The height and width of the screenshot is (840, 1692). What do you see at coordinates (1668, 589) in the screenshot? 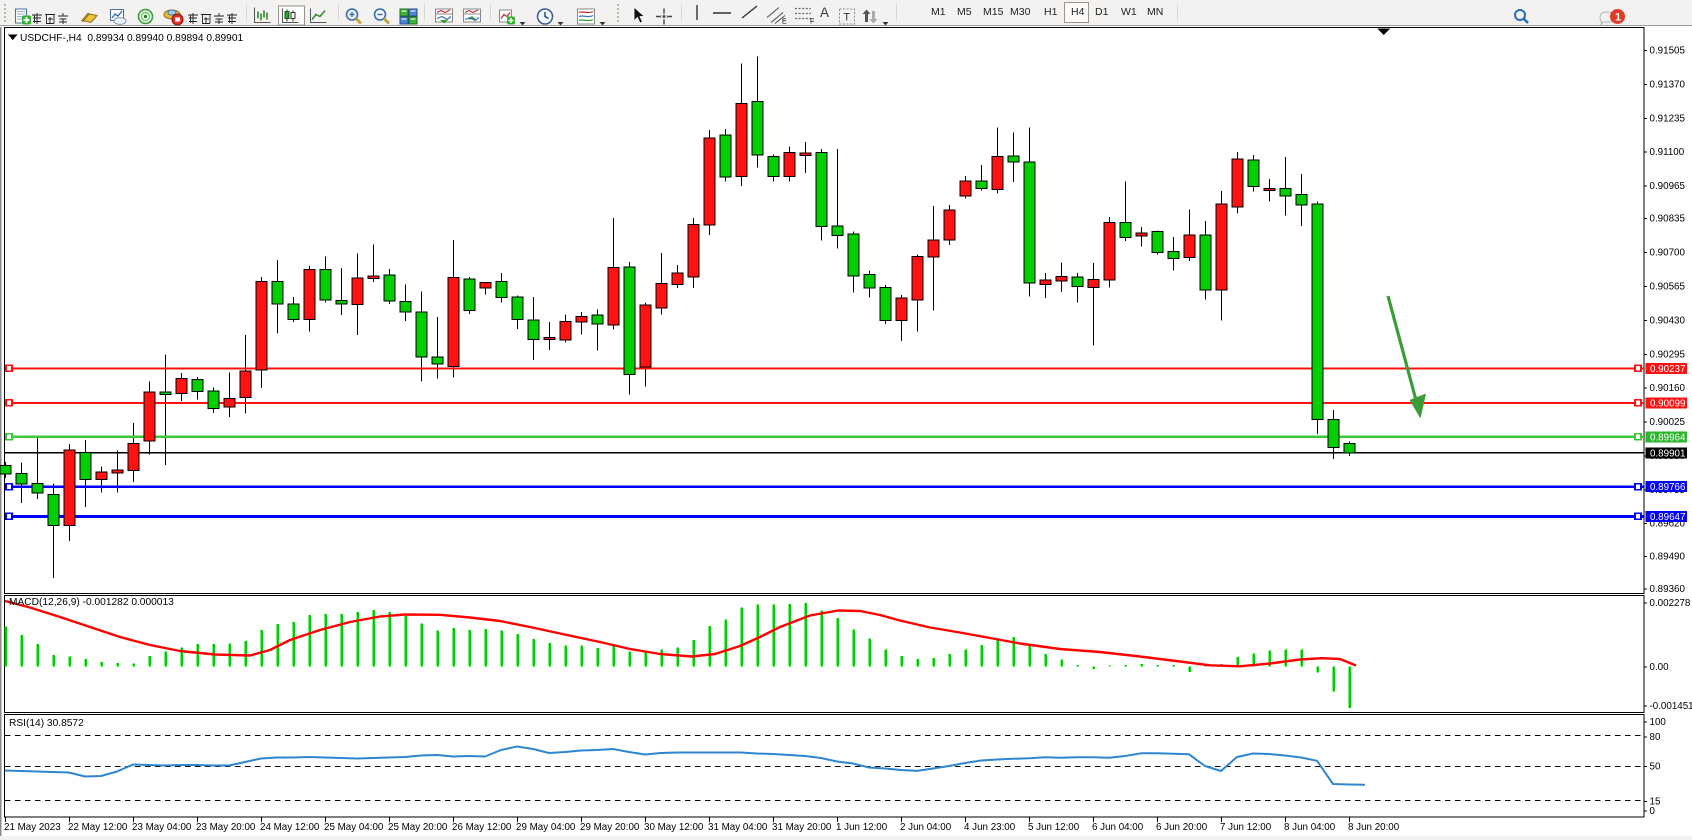
I see `svg-text: 0.89360` at bounding box center [1668, 589].